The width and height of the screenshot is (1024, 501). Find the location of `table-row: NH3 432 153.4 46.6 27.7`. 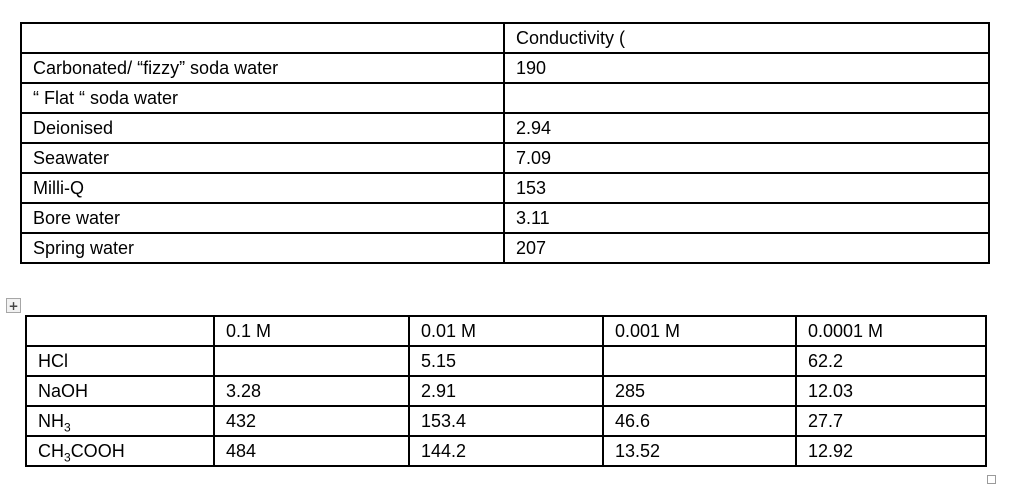

table-row: NH3 432 153.4 46.6 27.7 is located at coordinates (506, 421).